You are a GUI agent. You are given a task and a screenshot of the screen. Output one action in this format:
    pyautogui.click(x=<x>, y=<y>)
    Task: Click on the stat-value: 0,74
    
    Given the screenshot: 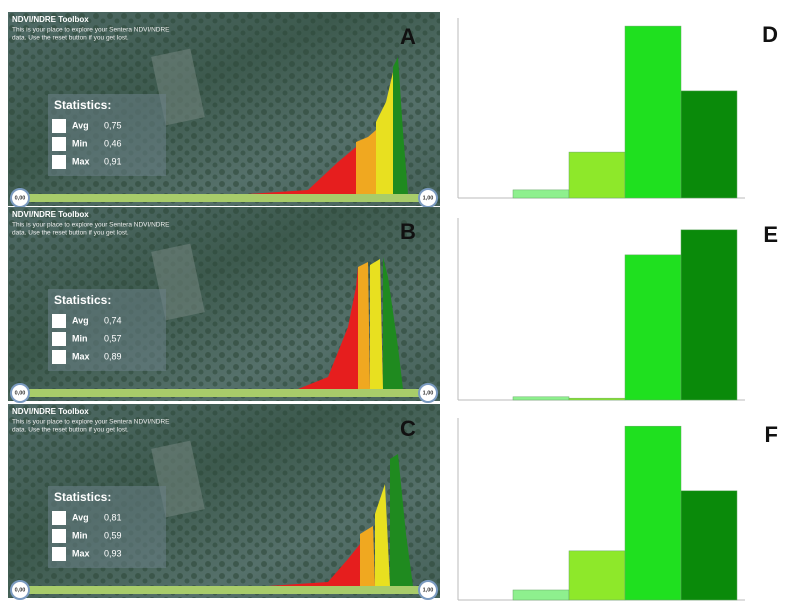 What is the action you would take?
    pyautogui.click(x=113, y=320)
    